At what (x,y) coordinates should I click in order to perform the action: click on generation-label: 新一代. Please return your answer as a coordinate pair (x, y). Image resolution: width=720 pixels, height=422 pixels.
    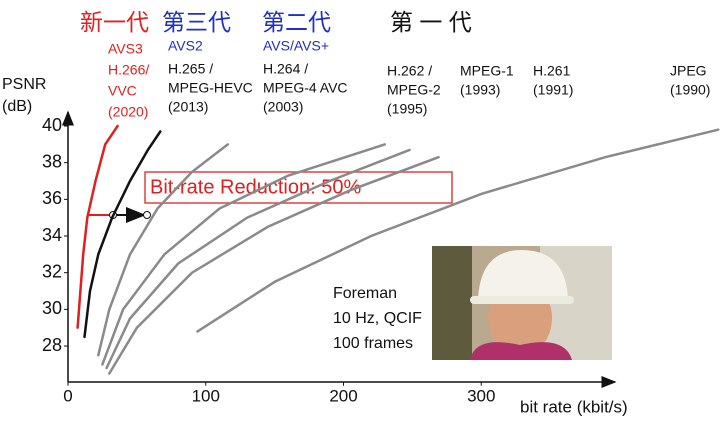
    Looking at the image, I should click on (114, 22).